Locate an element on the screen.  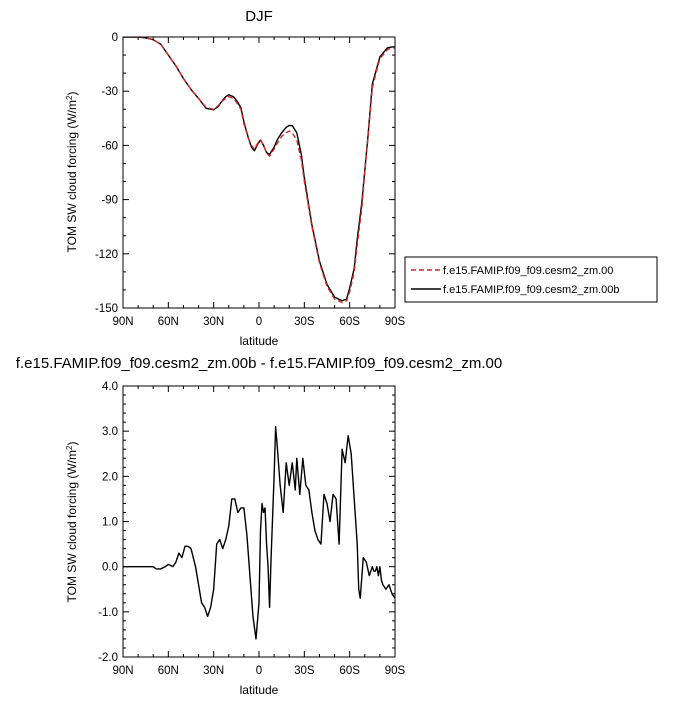
y-tick-label: -1.0 is located at coordinates (108, 613).